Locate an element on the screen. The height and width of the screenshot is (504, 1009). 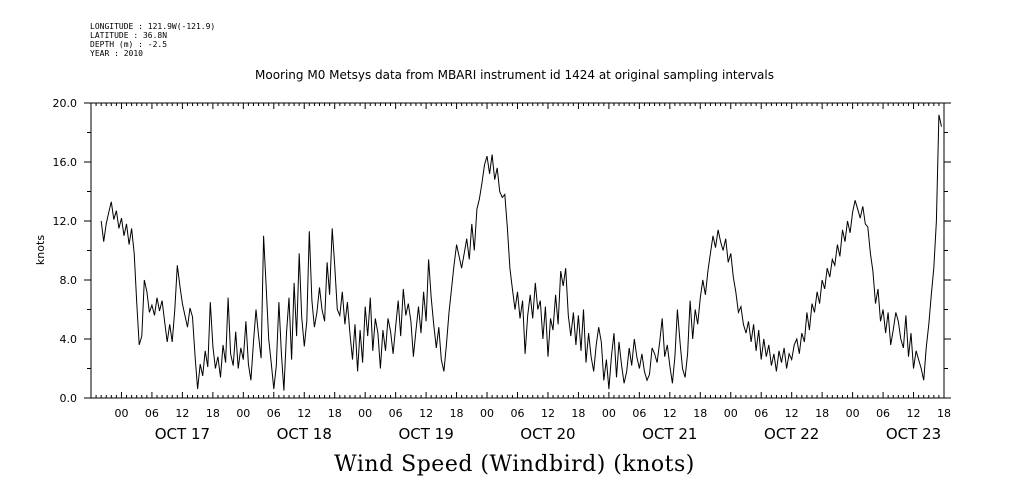
year-text: YEAR : 2010 is located at coordinates (116, 53).